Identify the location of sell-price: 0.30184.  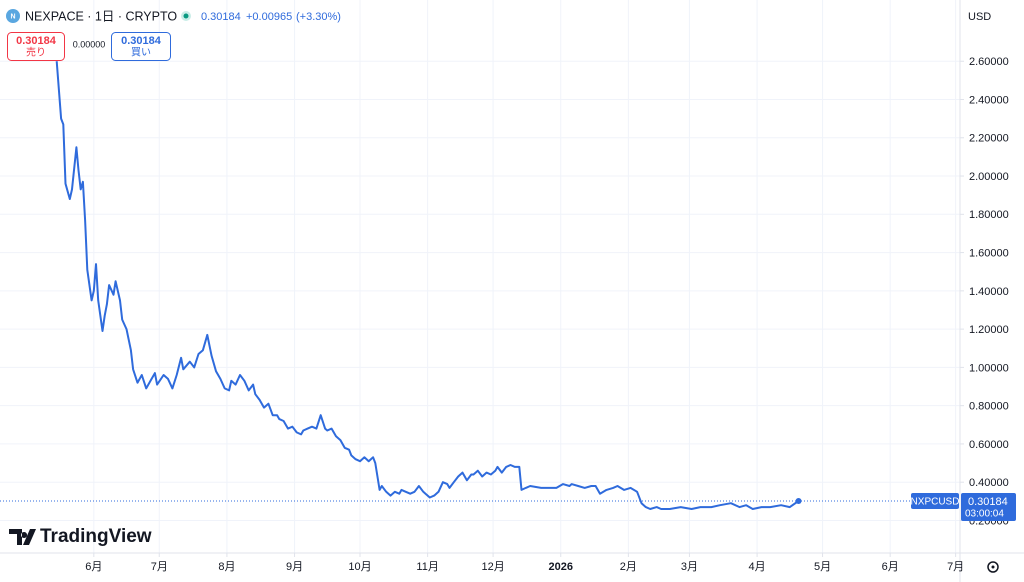
(36, 41).